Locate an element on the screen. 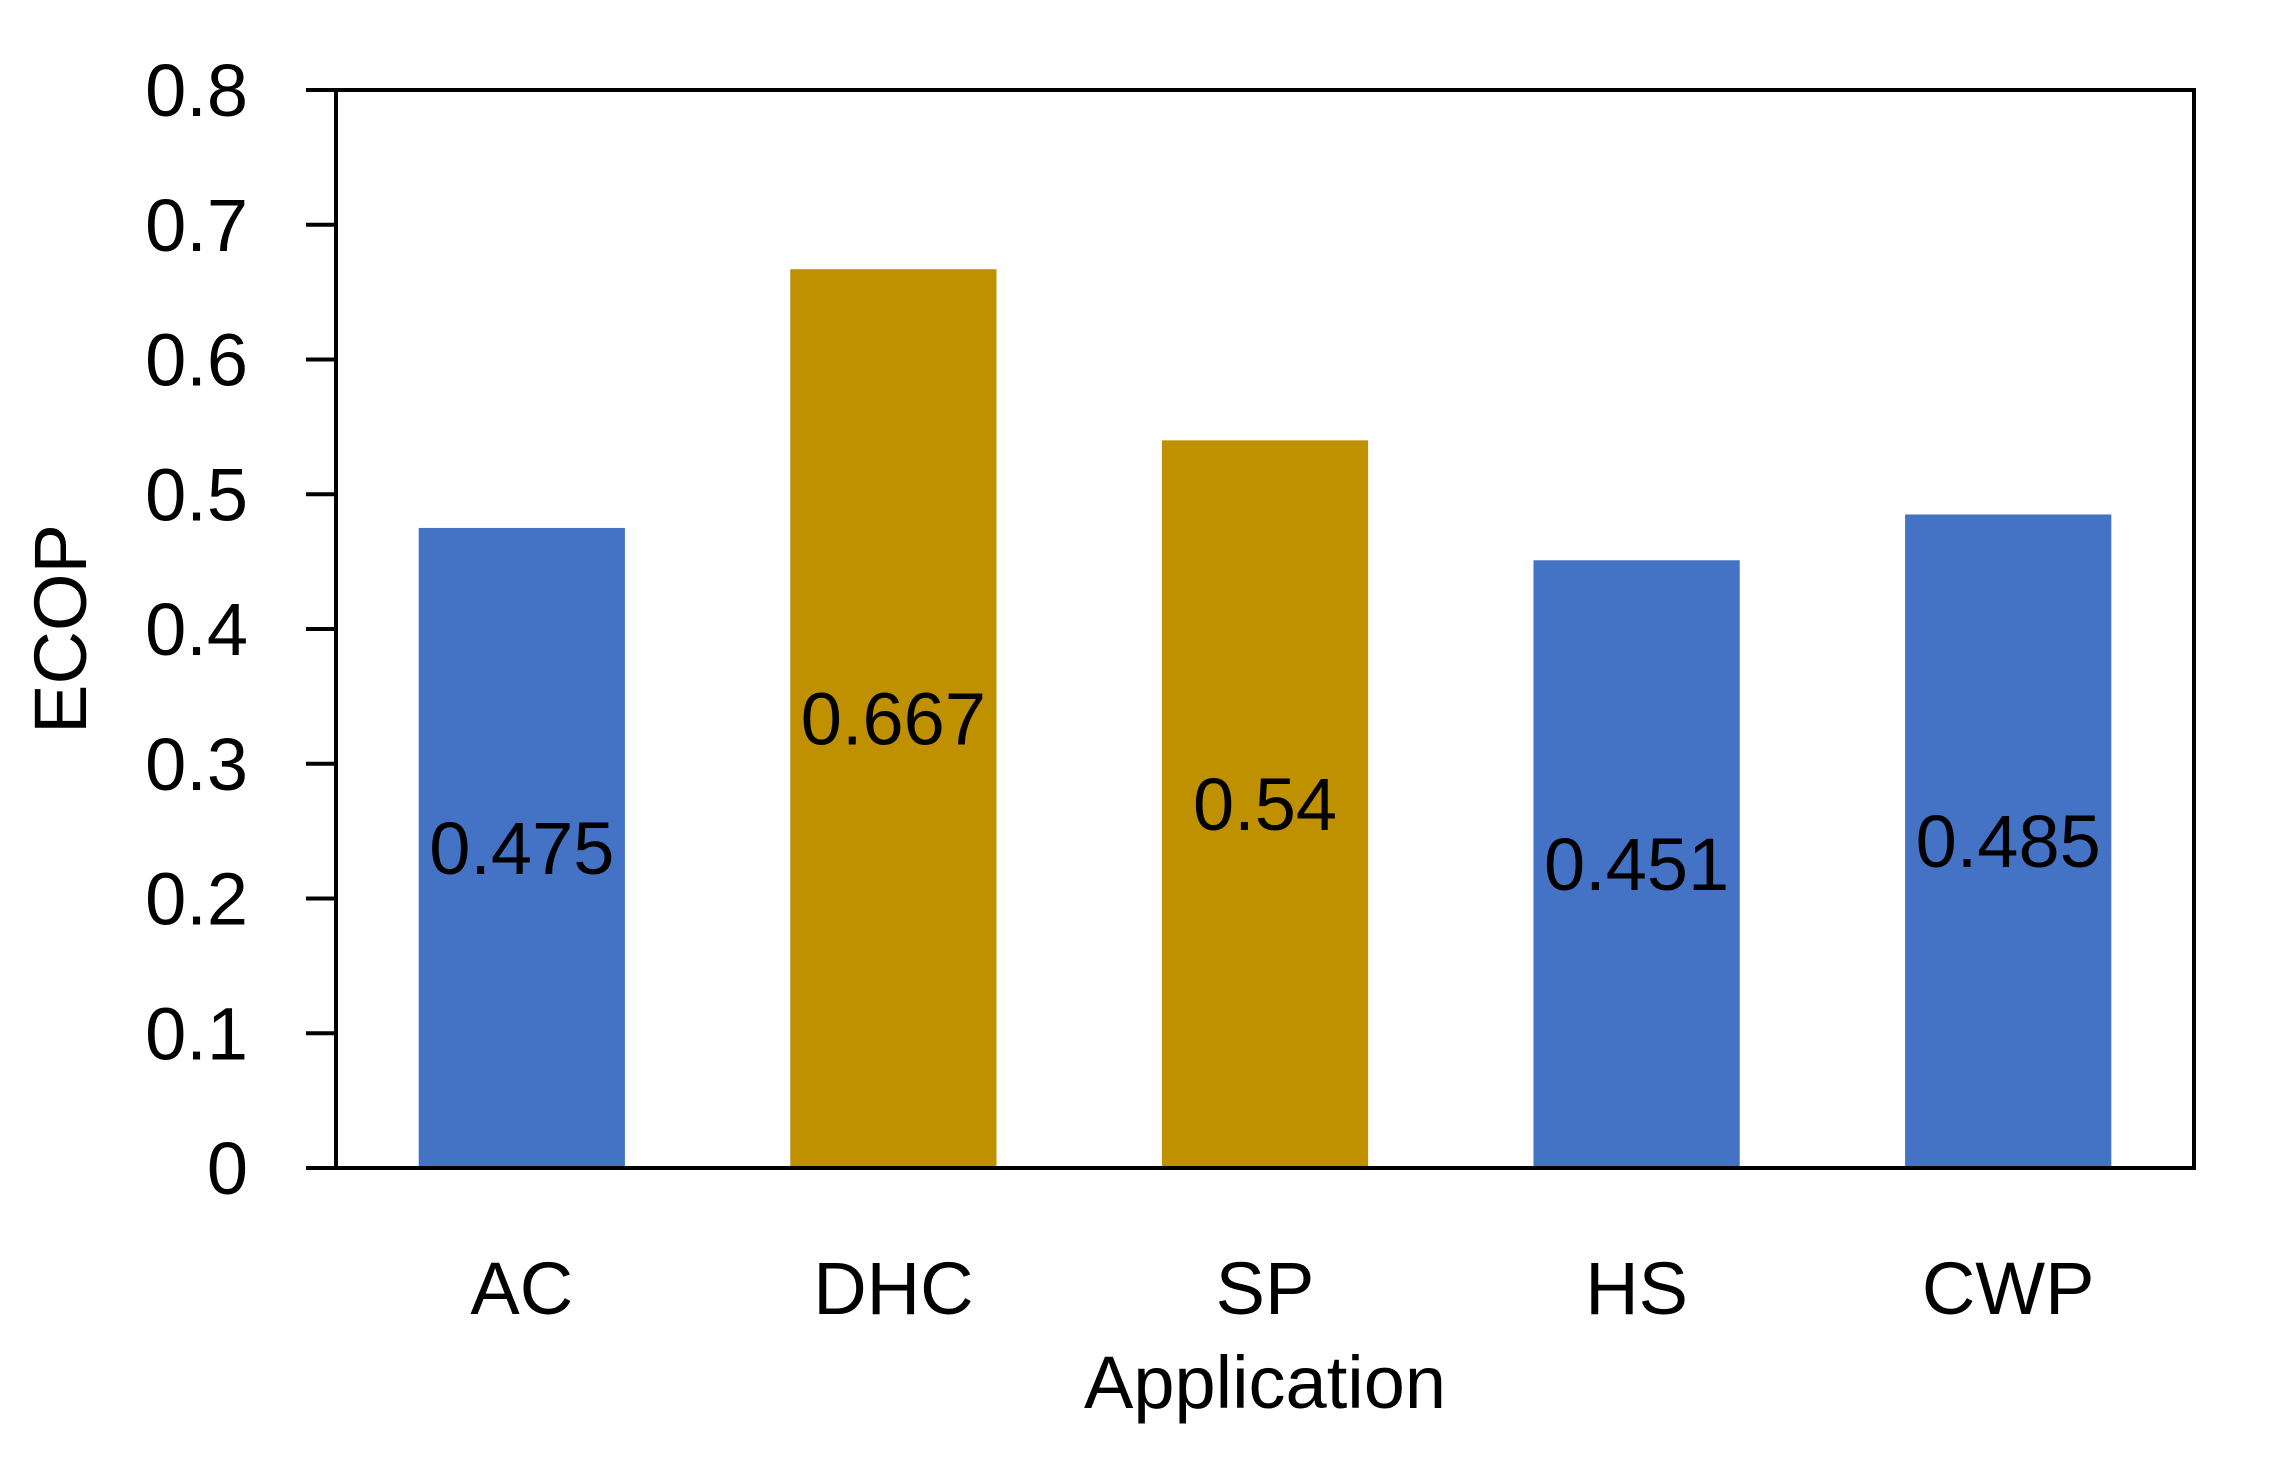 The image size is (2274, 1476). bar-value-label: 0.451 is located at coordinates (1636, 864).